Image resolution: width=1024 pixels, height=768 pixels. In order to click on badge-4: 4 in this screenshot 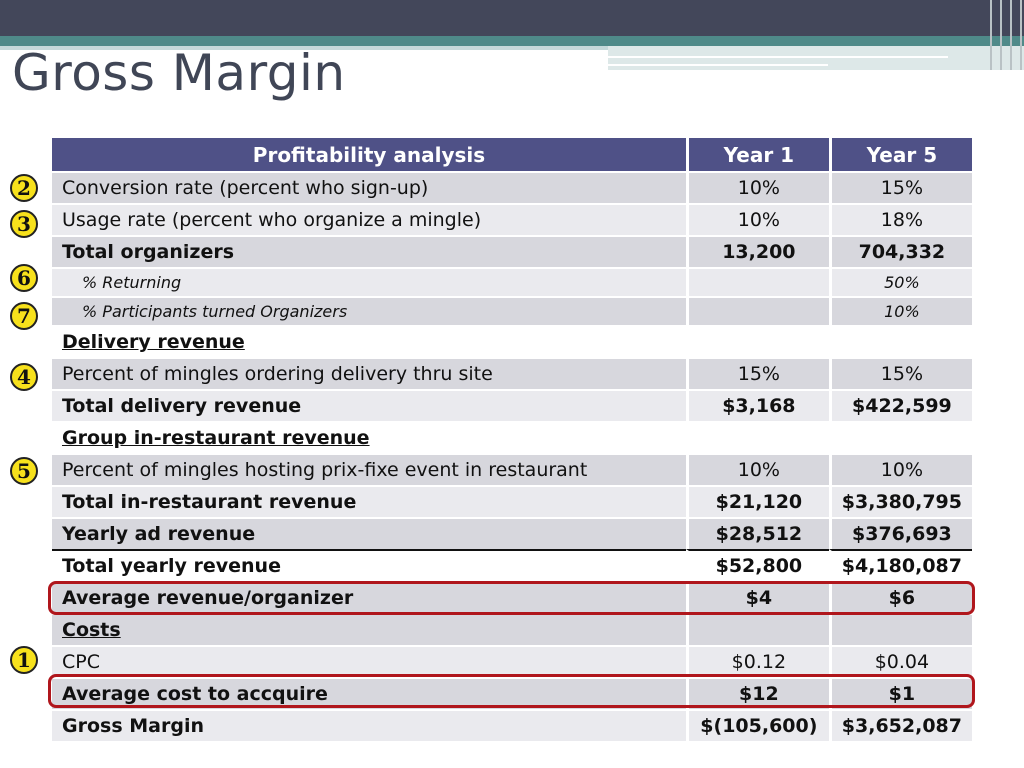, I will do `click(24, 377)`.